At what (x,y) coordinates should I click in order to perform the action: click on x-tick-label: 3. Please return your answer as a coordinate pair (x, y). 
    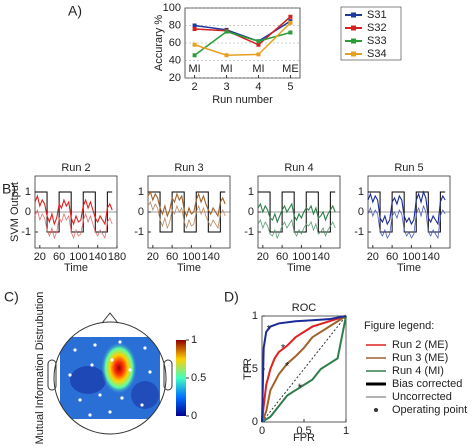
    Looking at the image, I should click on (226, 87).